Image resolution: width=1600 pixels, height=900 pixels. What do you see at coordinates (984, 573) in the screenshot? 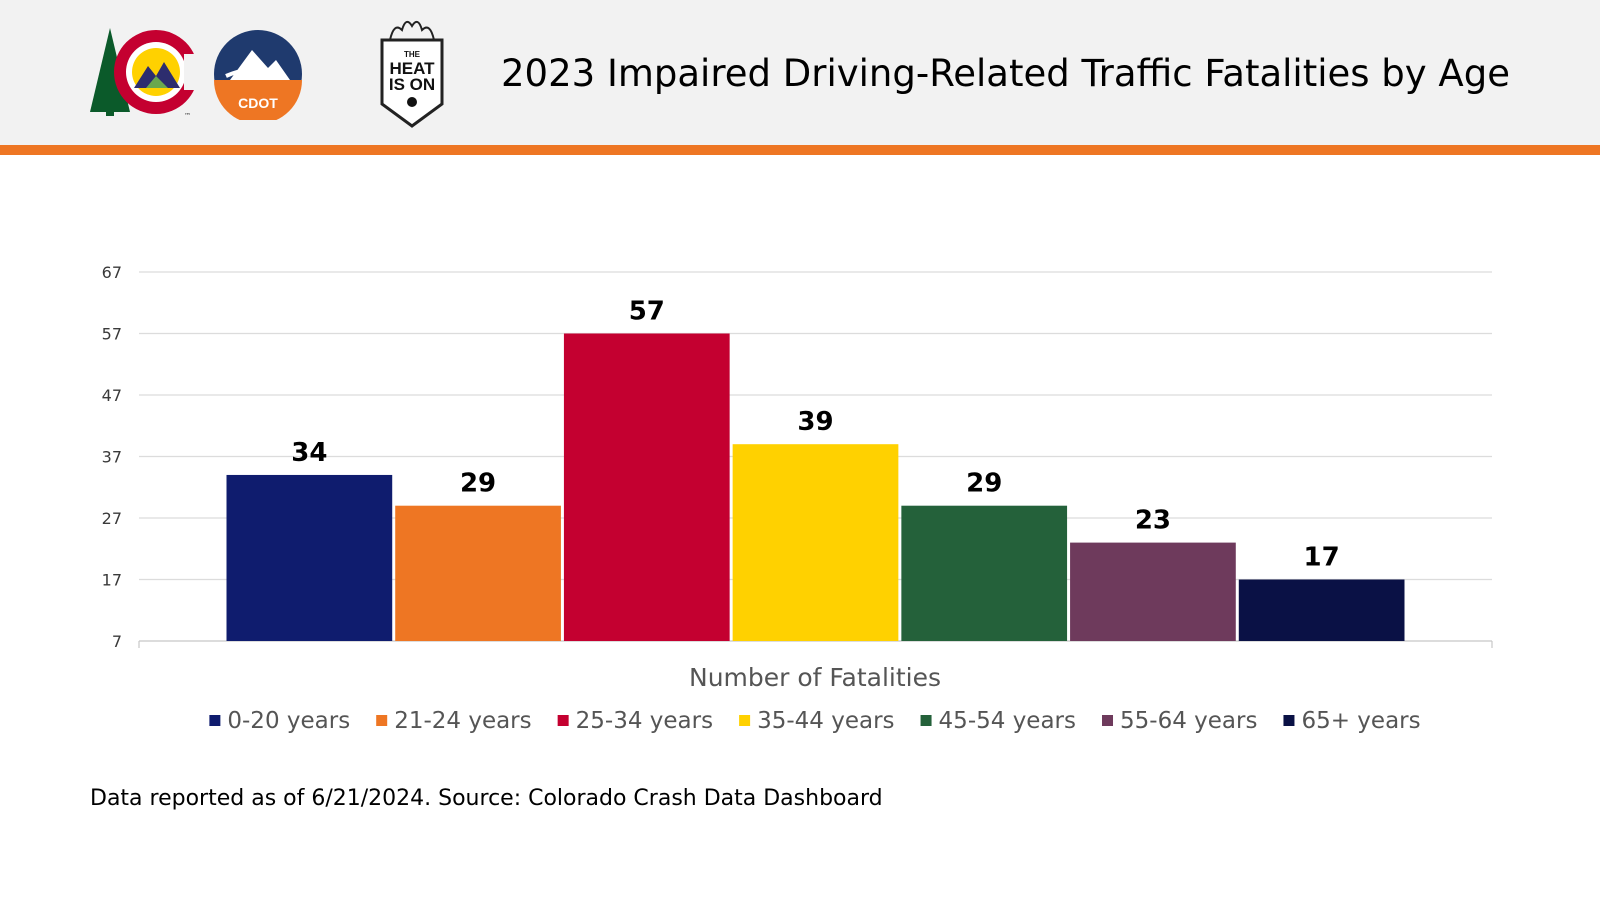
I see `bar-45-54-years` at bounding box center [984, 573].